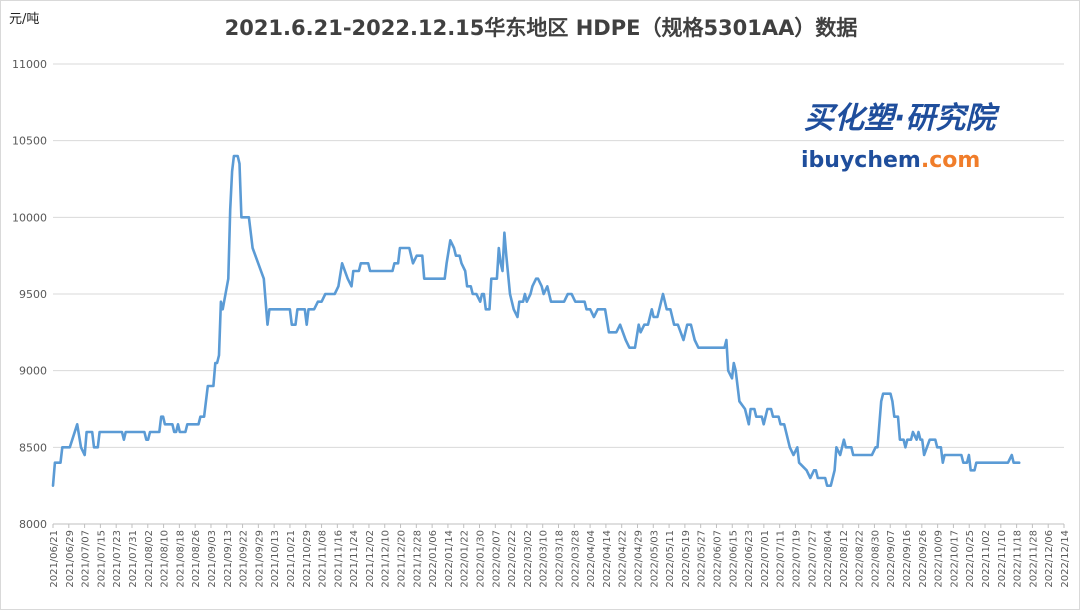 The height and width of the screenshot is (611, 1080). Describe the element at coordinates (528, 559) in the screenshot. I see `x-tick-label: 2022/03/02` at that location.